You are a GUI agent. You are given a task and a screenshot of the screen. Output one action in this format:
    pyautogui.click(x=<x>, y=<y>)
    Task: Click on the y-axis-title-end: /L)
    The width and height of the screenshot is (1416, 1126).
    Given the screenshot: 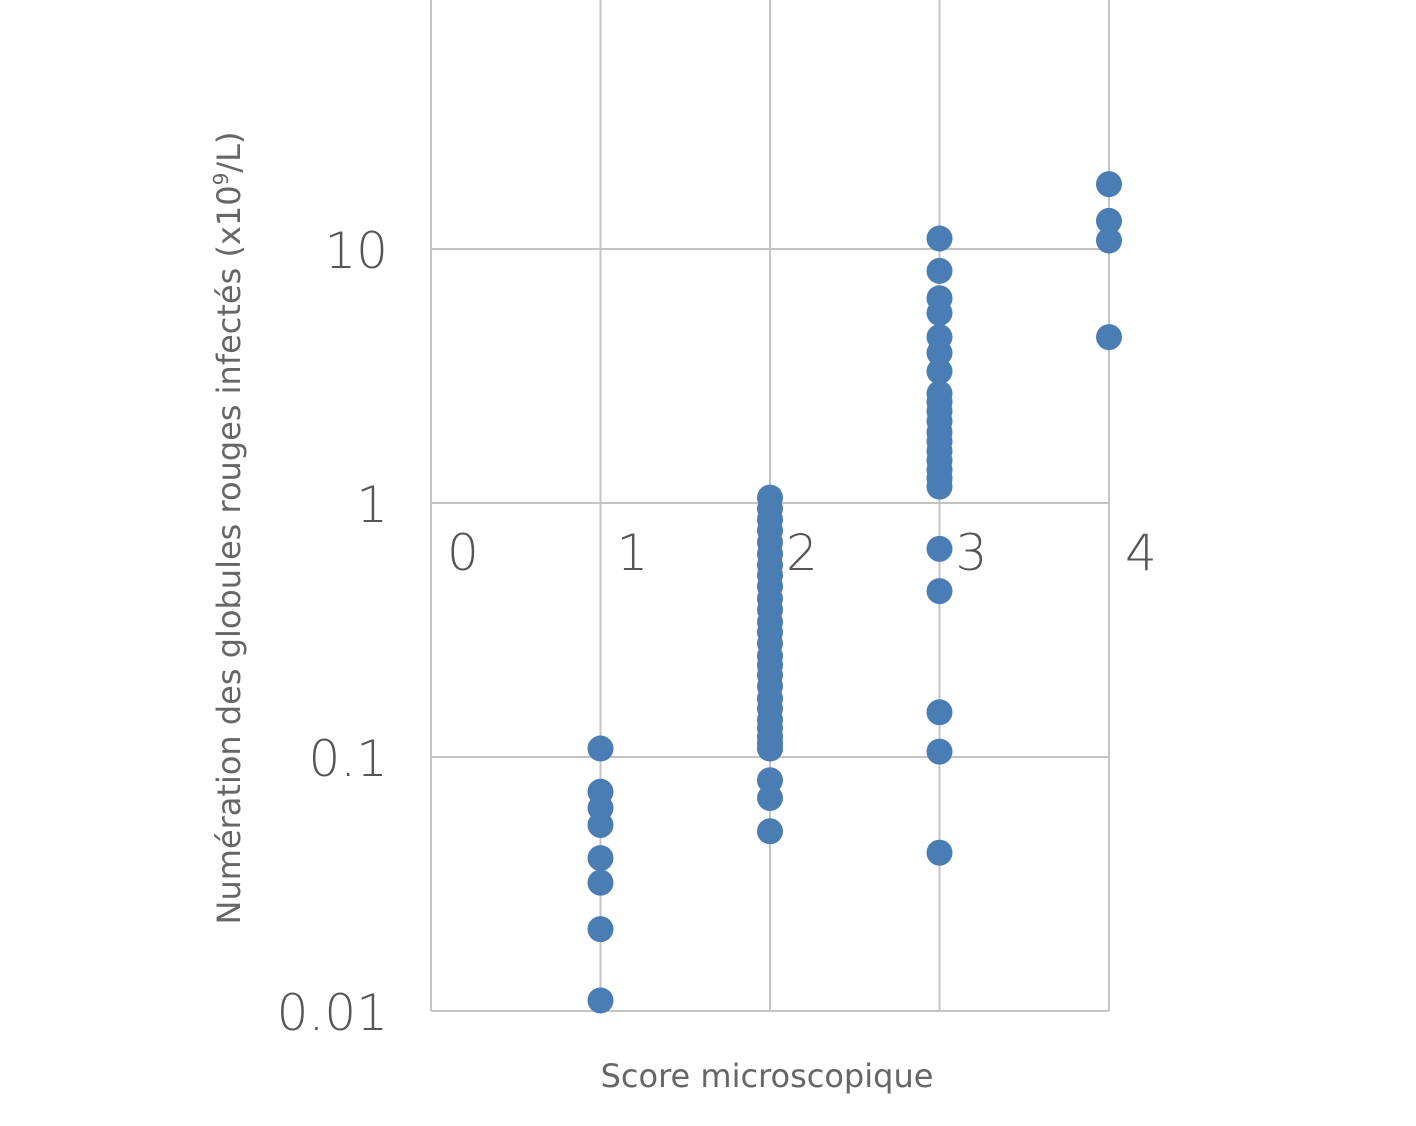 What is the action you would take?
    pyautogui.click(x=229, y=152)
    